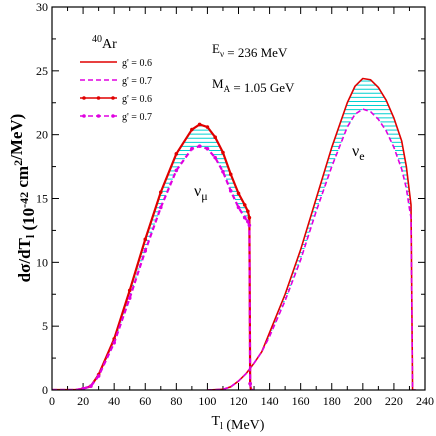  I want to click on x-tick-label: 240, so click(425, 401).